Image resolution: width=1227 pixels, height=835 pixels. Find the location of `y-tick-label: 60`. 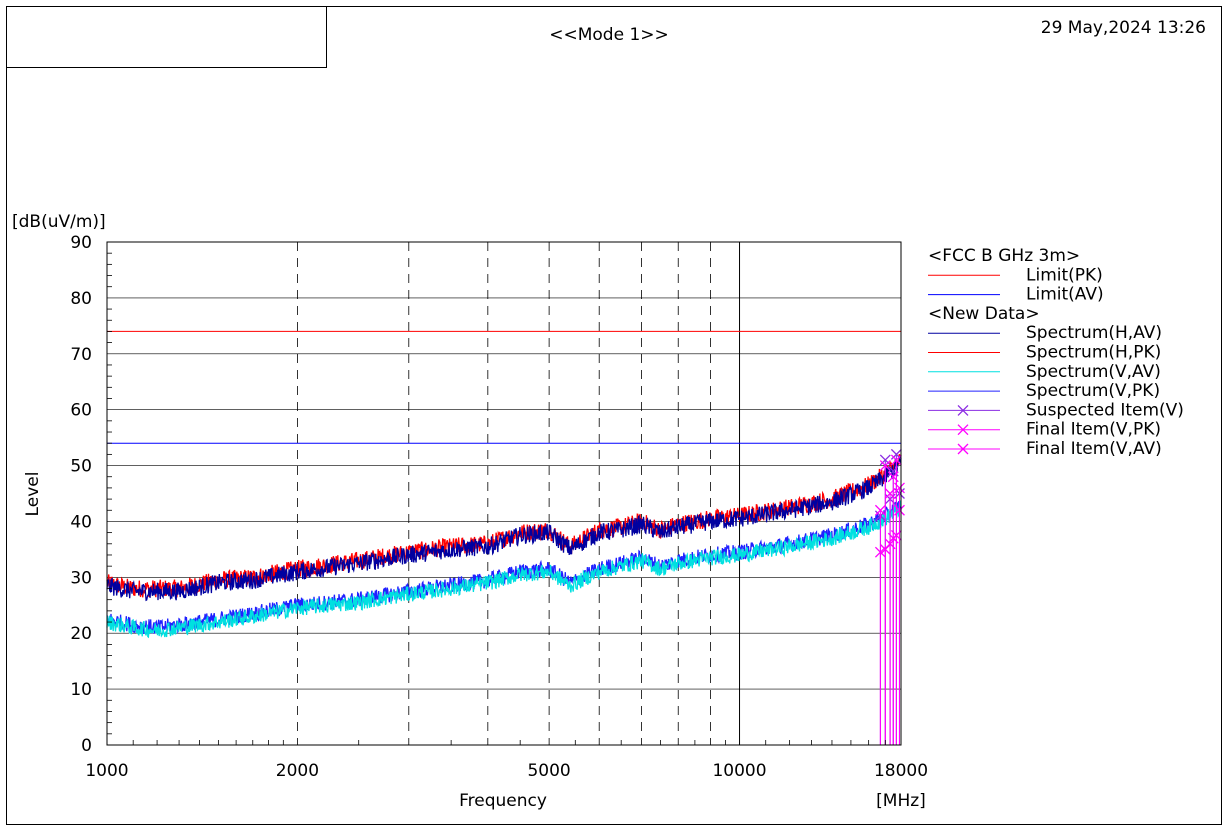

y-tick-label: 60 is located at coordinates (81, 411).